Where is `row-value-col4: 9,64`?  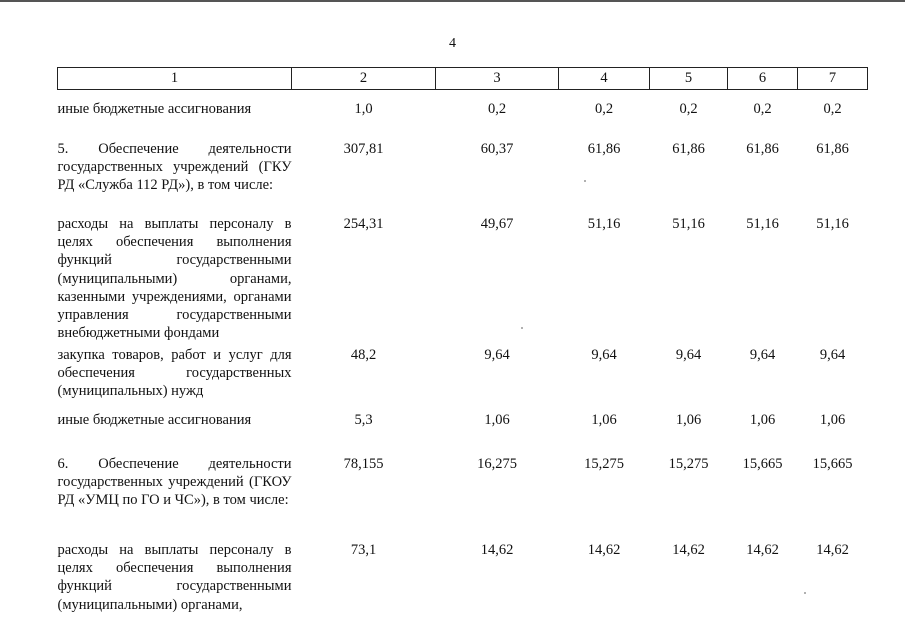
row-value-col4: 9,64 is located at coordinates (604, 355).